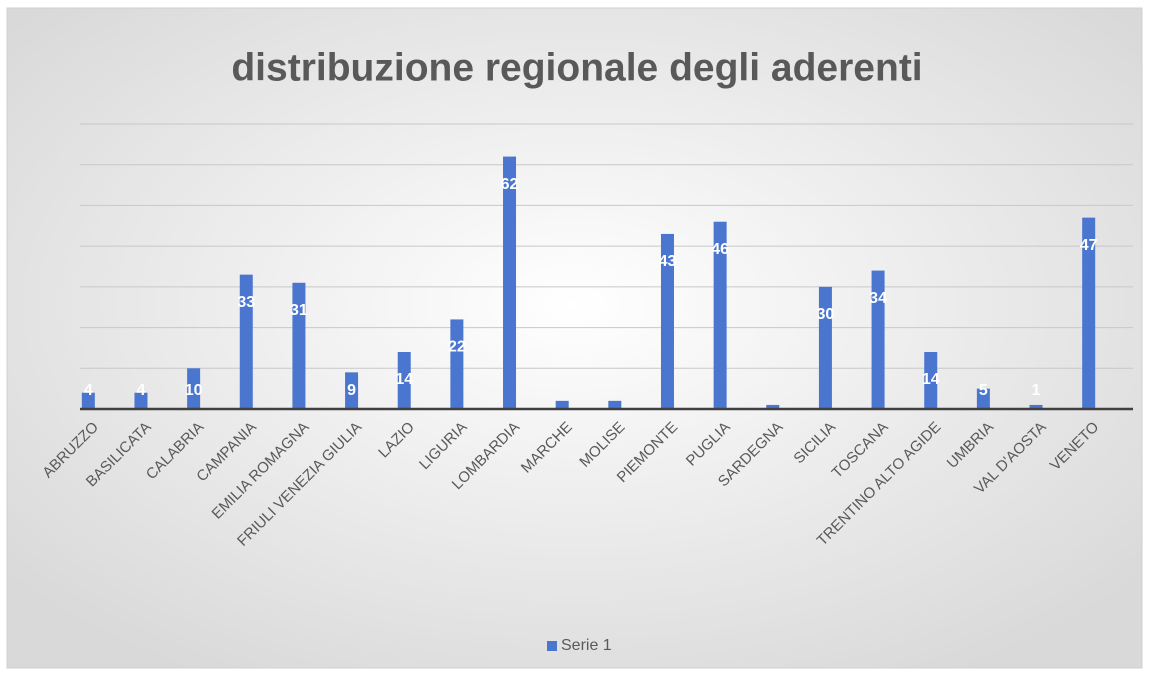 This screenshot has width=1149, height=676. What do you see at coordinates (878, 298) in the screenshot?
I see `data-label: 34` at bounding box center [878, 298].